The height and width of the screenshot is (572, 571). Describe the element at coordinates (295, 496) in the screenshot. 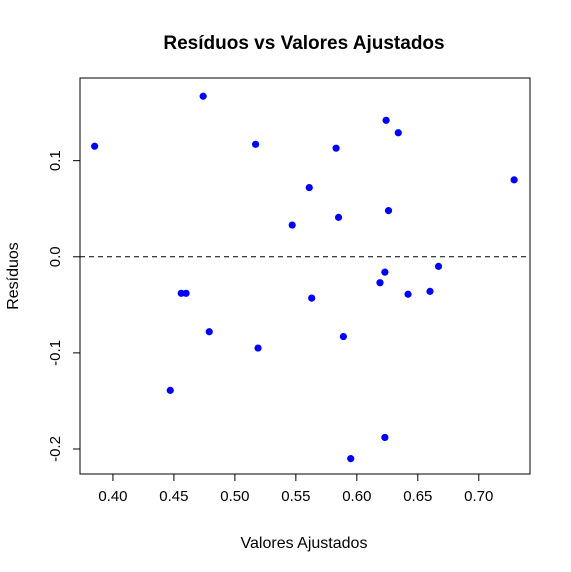

I see `x-tick-label: 0.55` at that location.